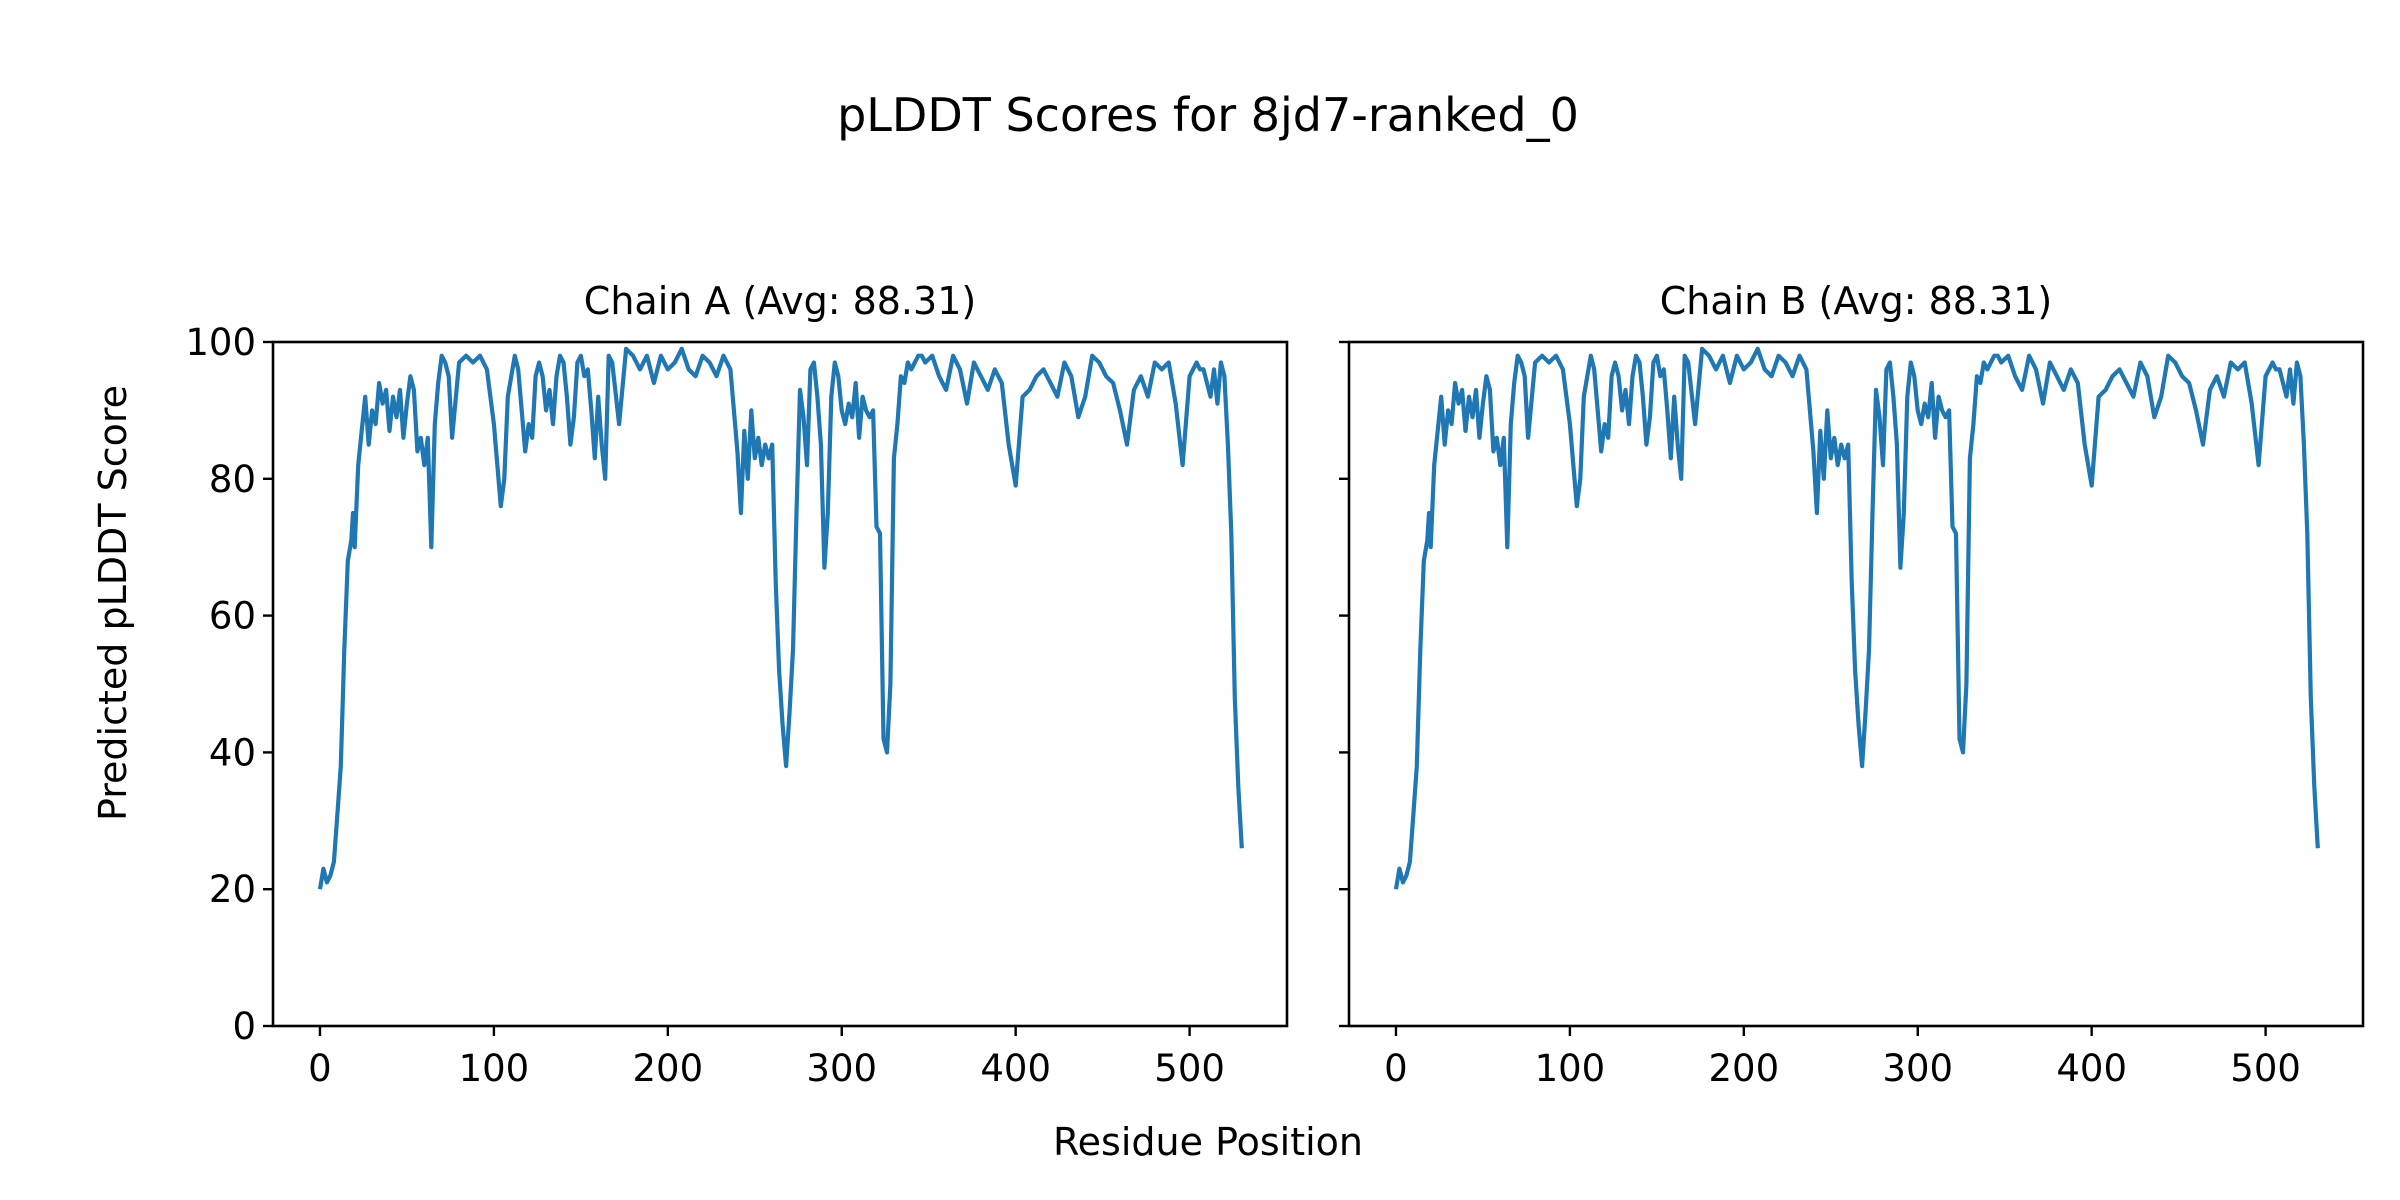 The height and width of the screenshot is (1200, 2400). Describe the element at coordinates (1842, 1058) in the screenshot. I see `x-ticks-chain-b: 0 100 200 300 400 500` at that location.